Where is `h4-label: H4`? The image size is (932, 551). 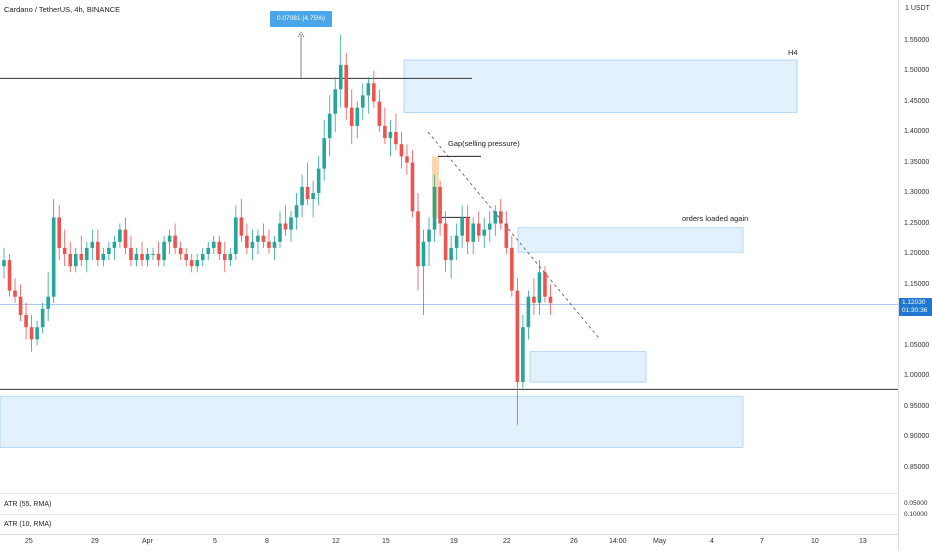 h4-label: H4 is located at coordinates (793, 52).